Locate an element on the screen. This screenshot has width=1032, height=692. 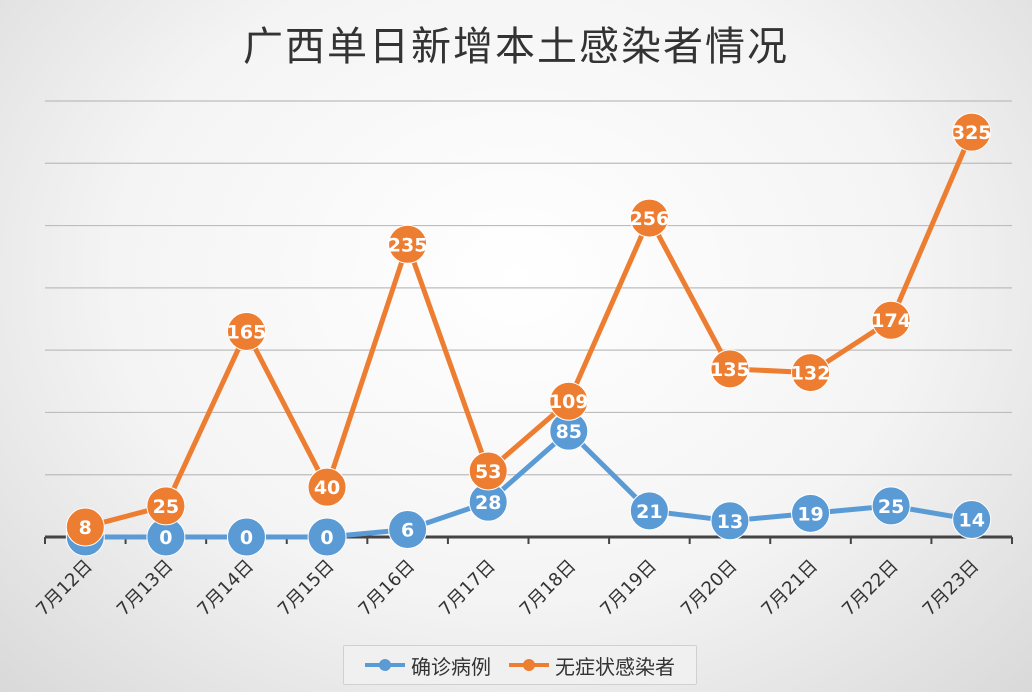
x-tick-label: 7月21日 is located at coordinates (789, 588).